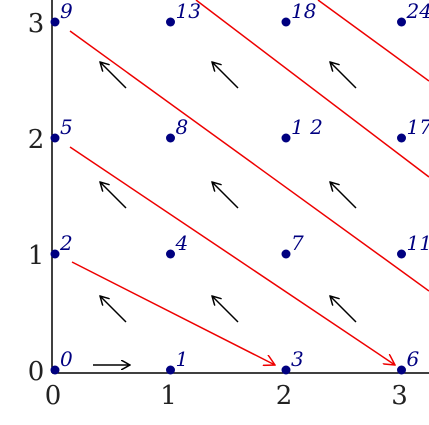  What do you see at coordinates (182, 127) in the screenshot?
I see `point-label: 8` at bounding box center [182, 127].